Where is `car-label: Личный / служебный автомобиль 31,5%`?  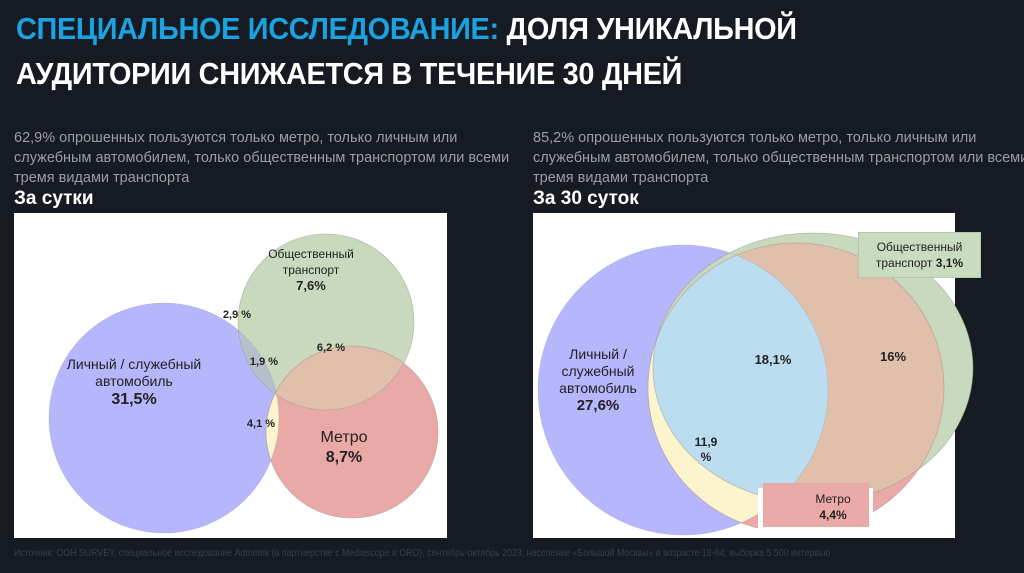 car-label: Личный / служебный автомобиль 31,5% is located at coordinates (134, 382).